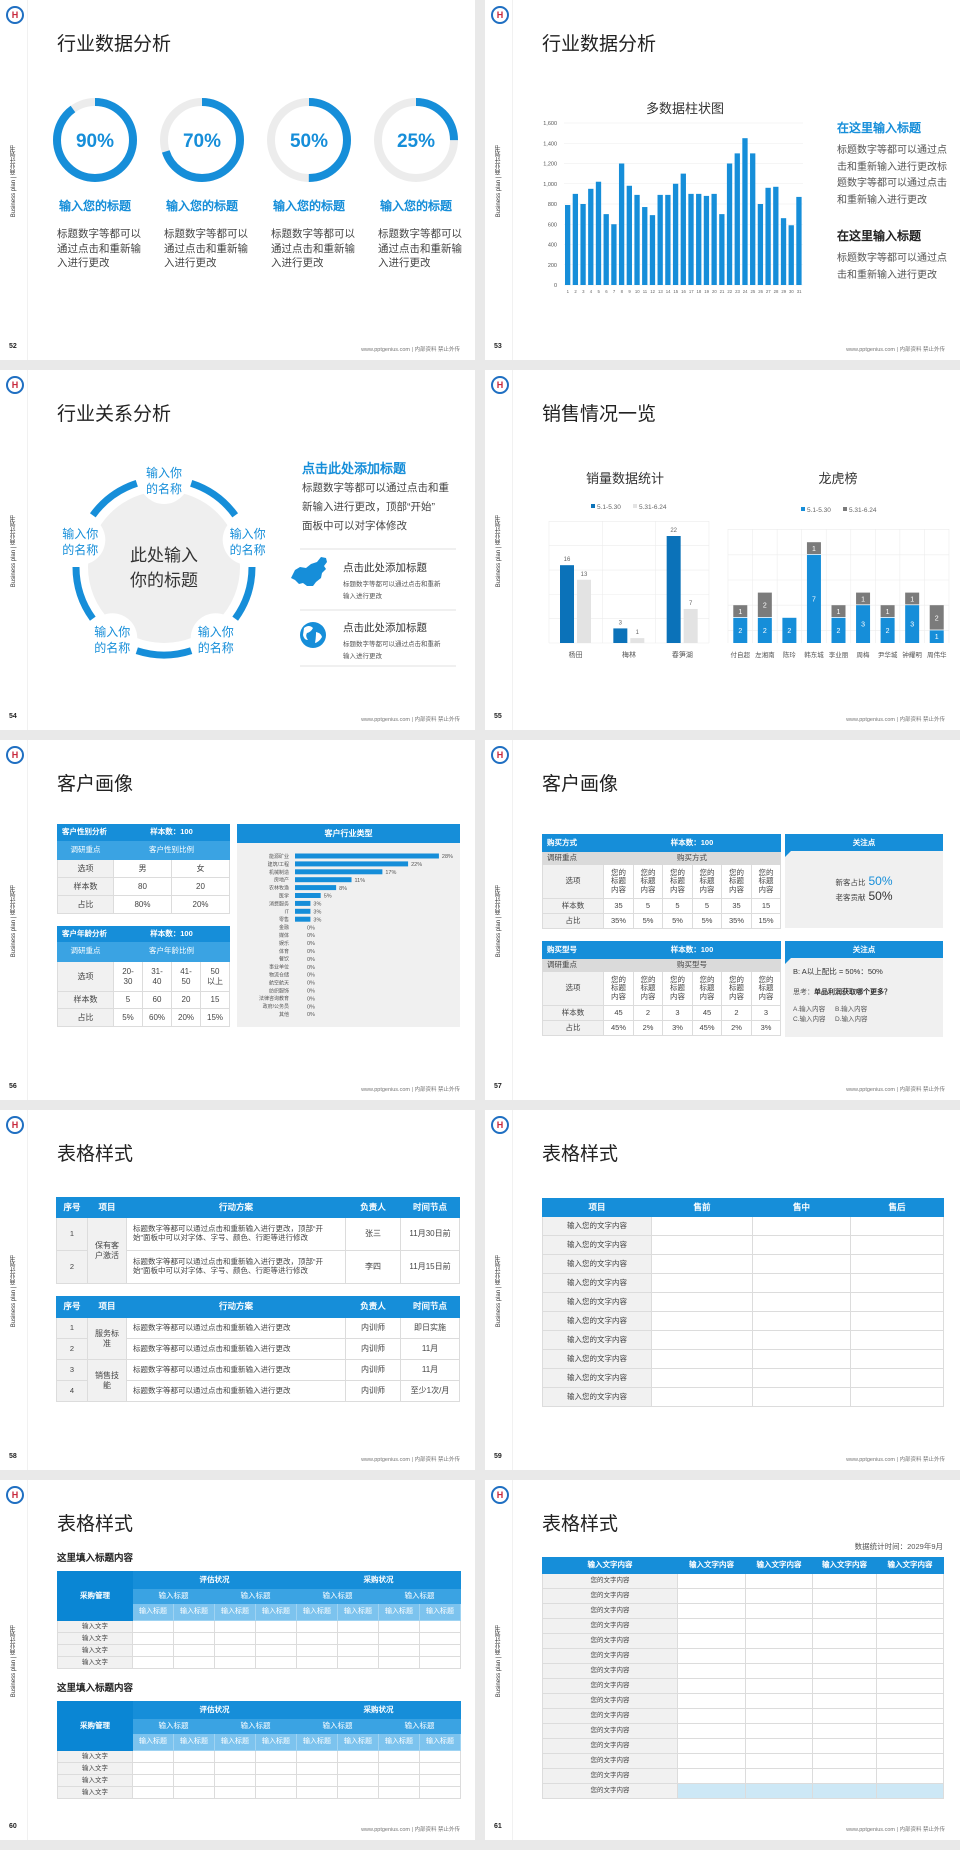  Describe the element at coordinates (610, 1596) in the screenshot. I see `table-cell: 您的文字内容` at that location.